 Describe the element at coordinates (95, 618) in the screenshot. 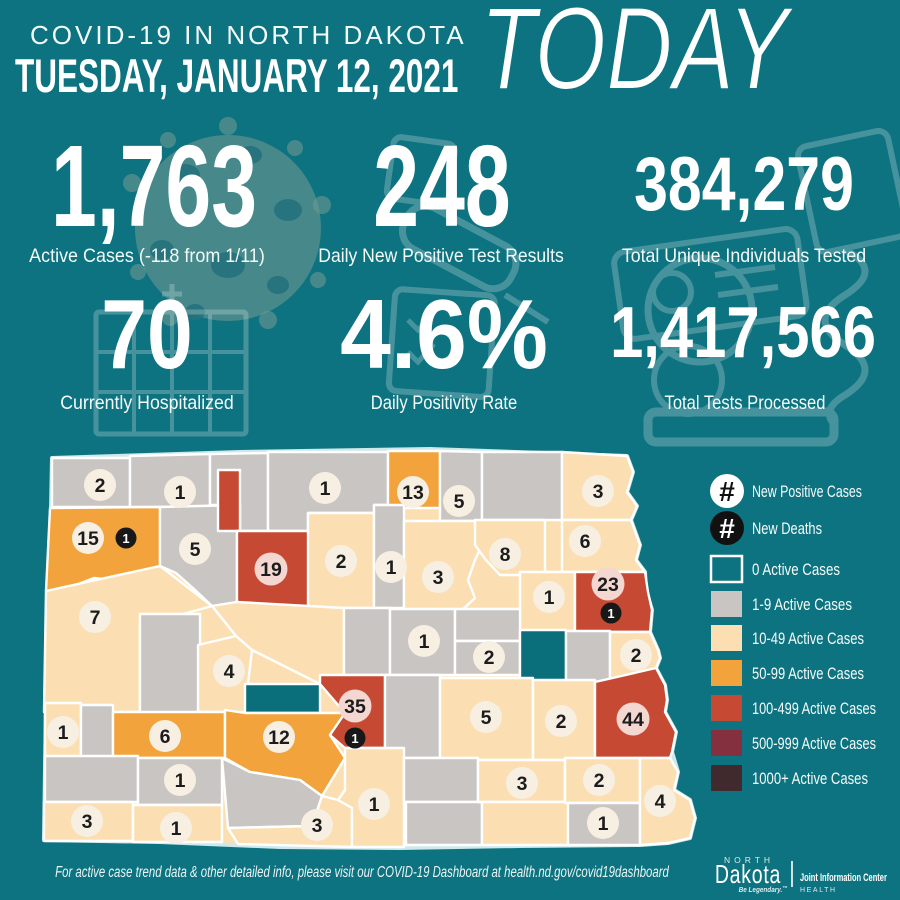

I see `svg-text: 7` at that location.